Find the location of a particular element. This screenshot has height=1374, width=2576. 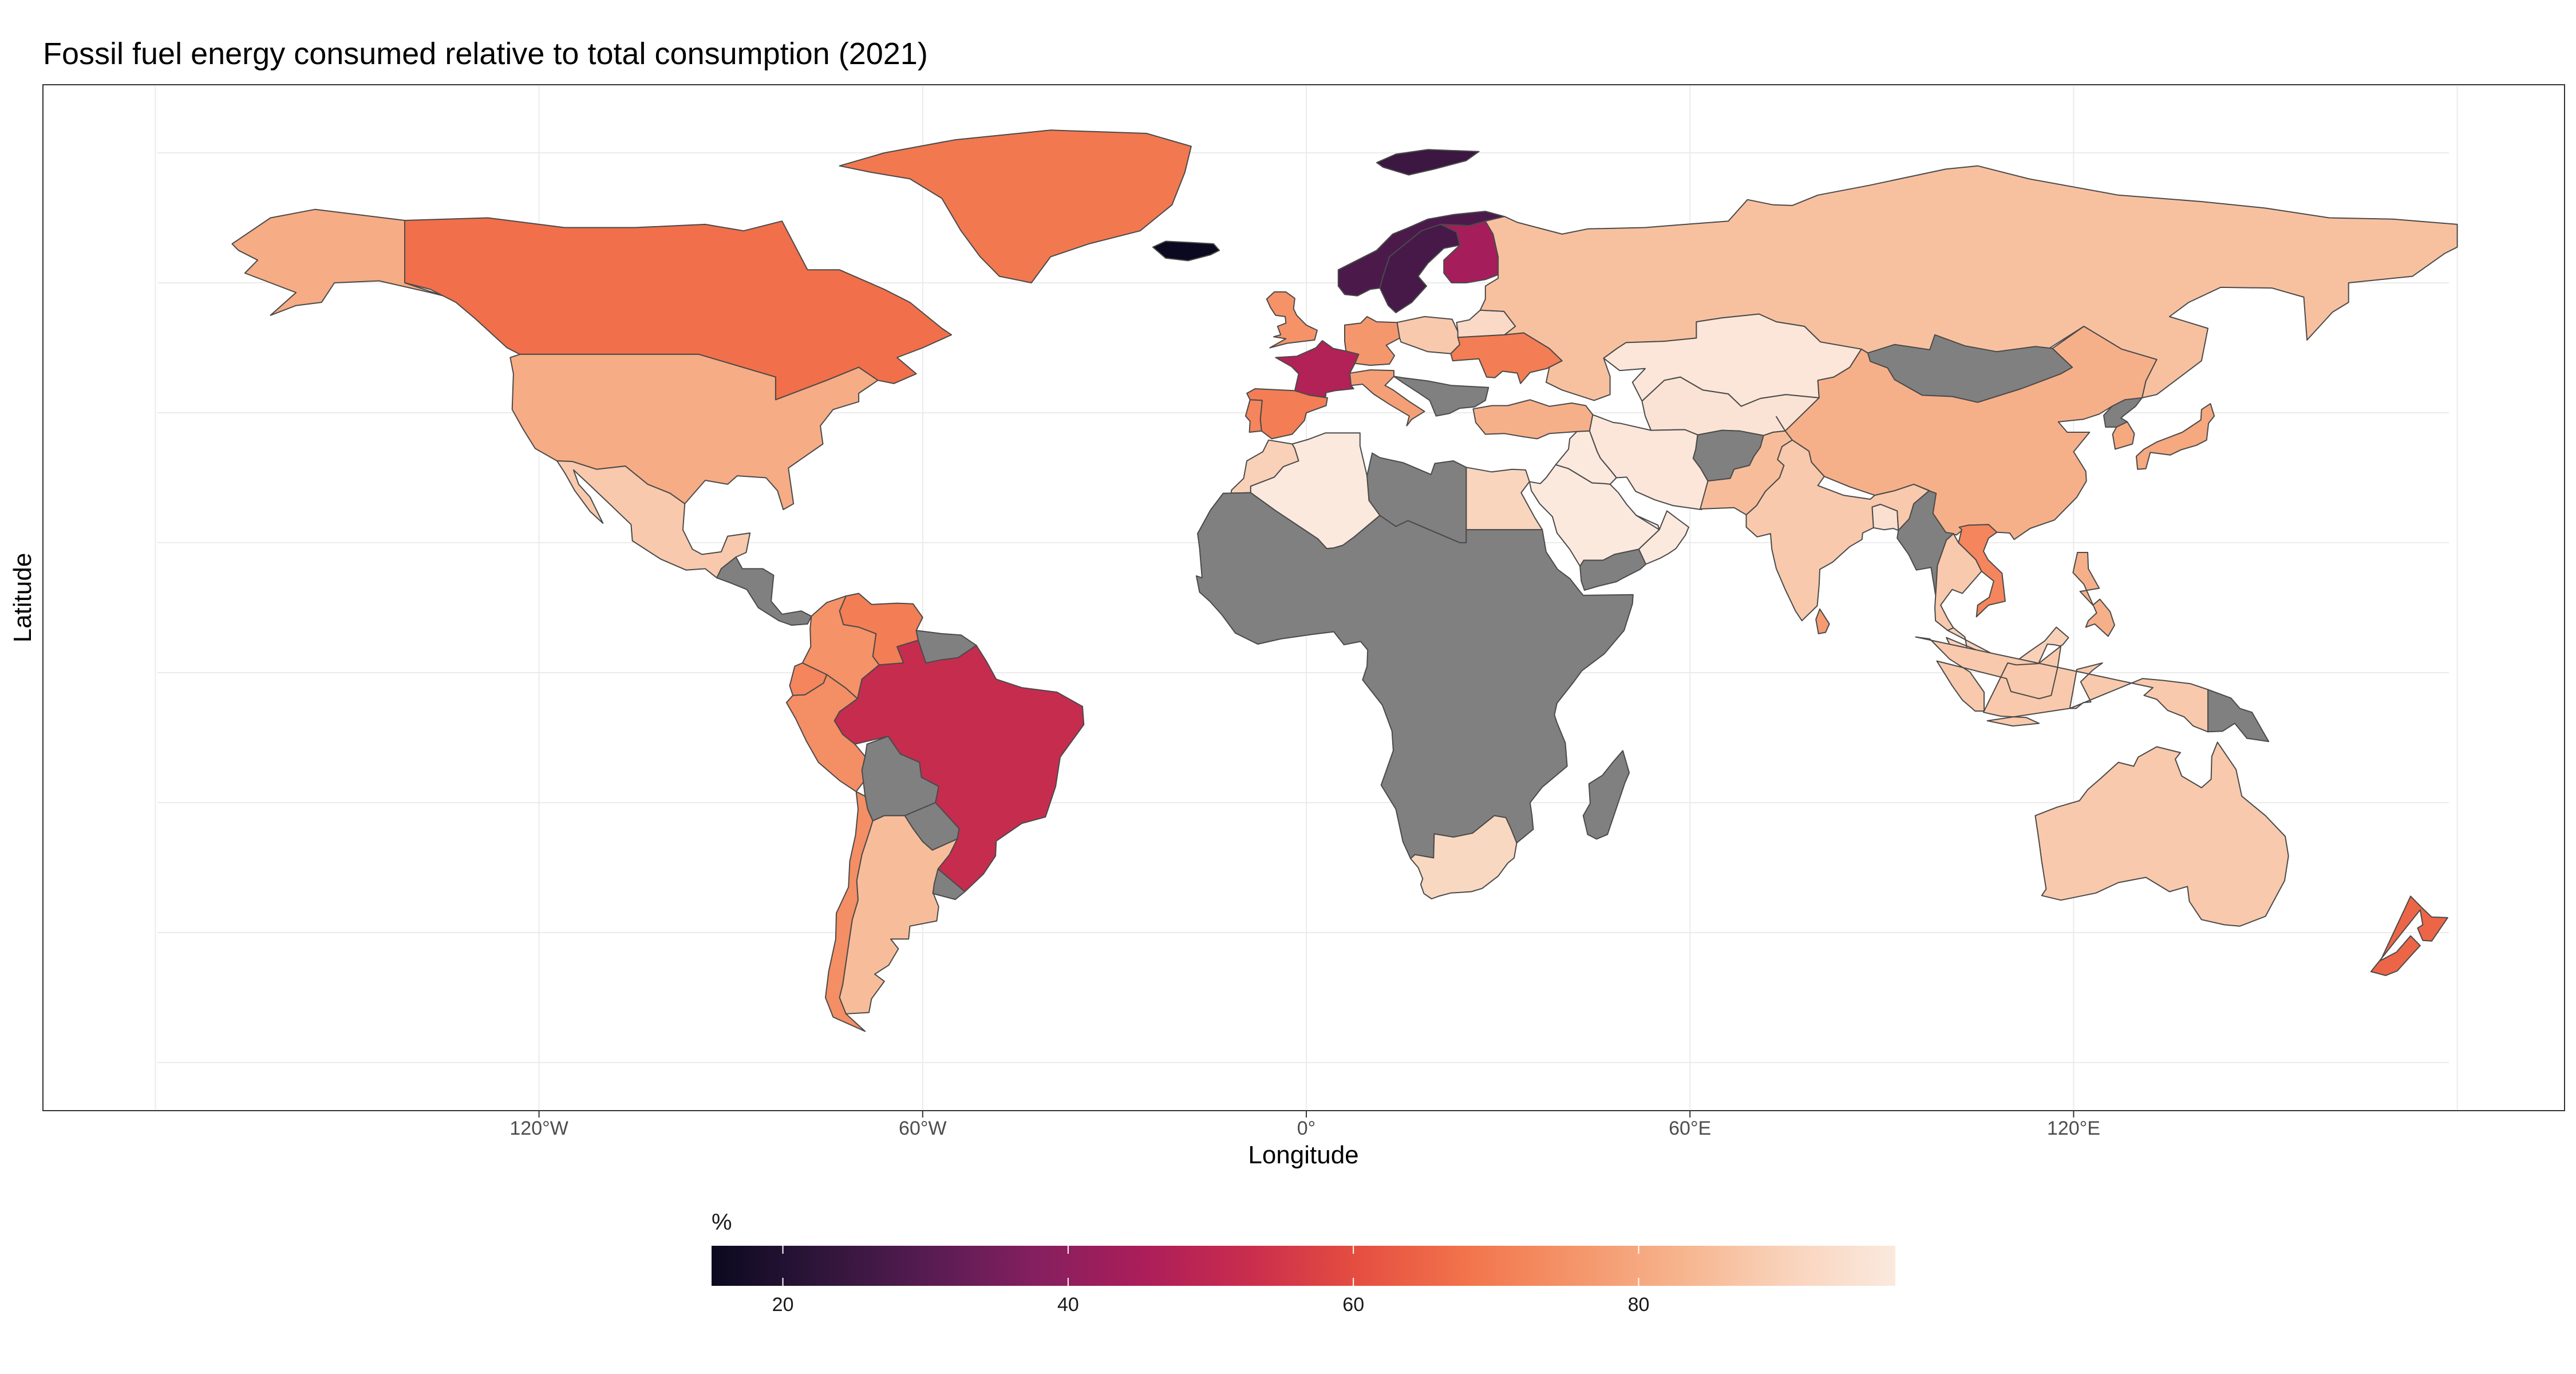

y-axis-title: Latitude is located at coordinates (23, 598).